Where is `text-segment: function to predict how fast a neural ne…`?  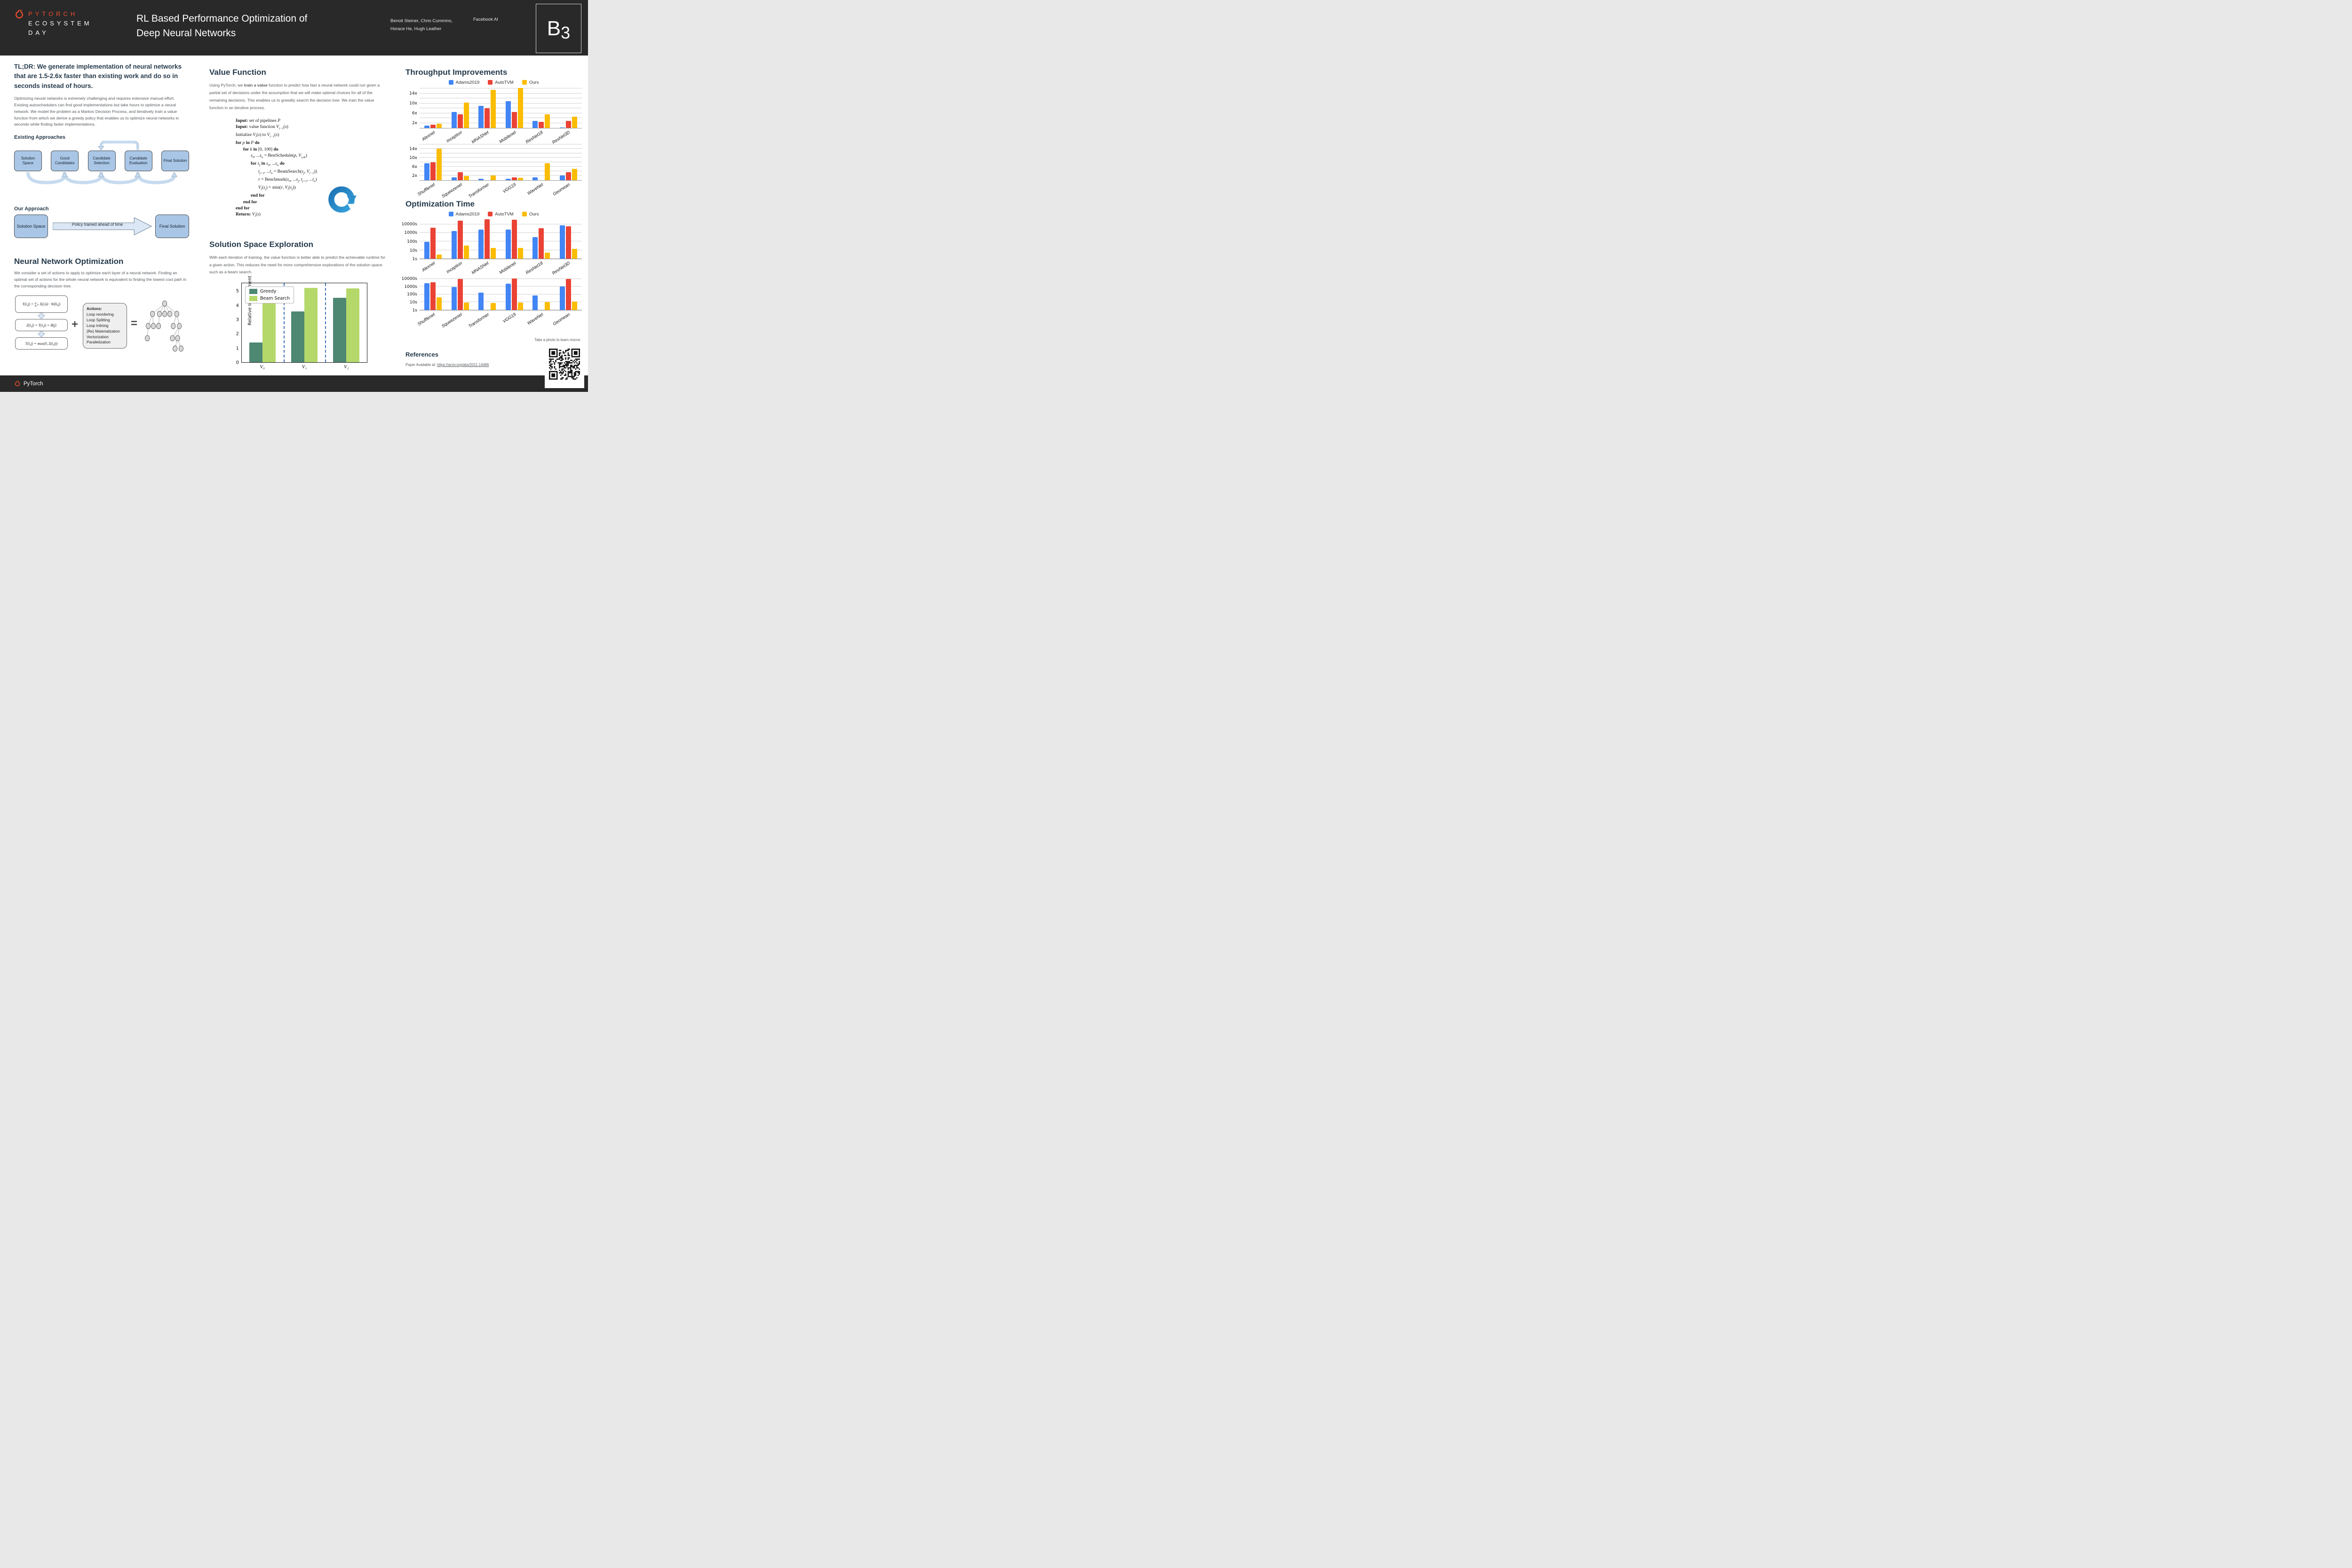
text-segment: function to predict how fast a neural ne… is located at coordinates (294, 89).